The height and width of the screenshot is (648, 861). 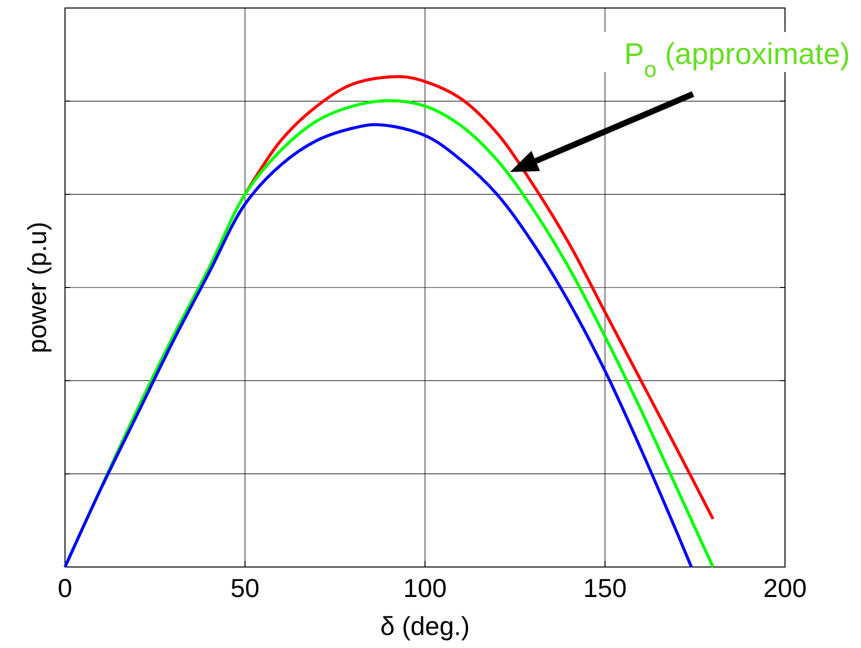 What do you see at coordinates (37, 288) in the screenshot?
I see `y-axis-title: power (p.u)` at bounding box center [37, 288].